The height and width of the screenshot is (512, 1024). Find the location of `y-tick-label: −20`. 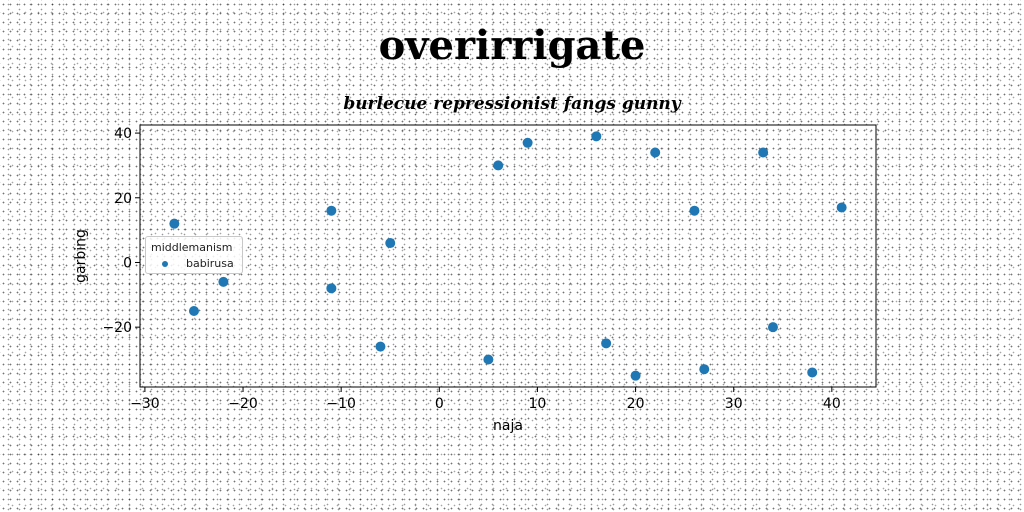

y-tick-label: −20 is located at coordinates (117, 328).